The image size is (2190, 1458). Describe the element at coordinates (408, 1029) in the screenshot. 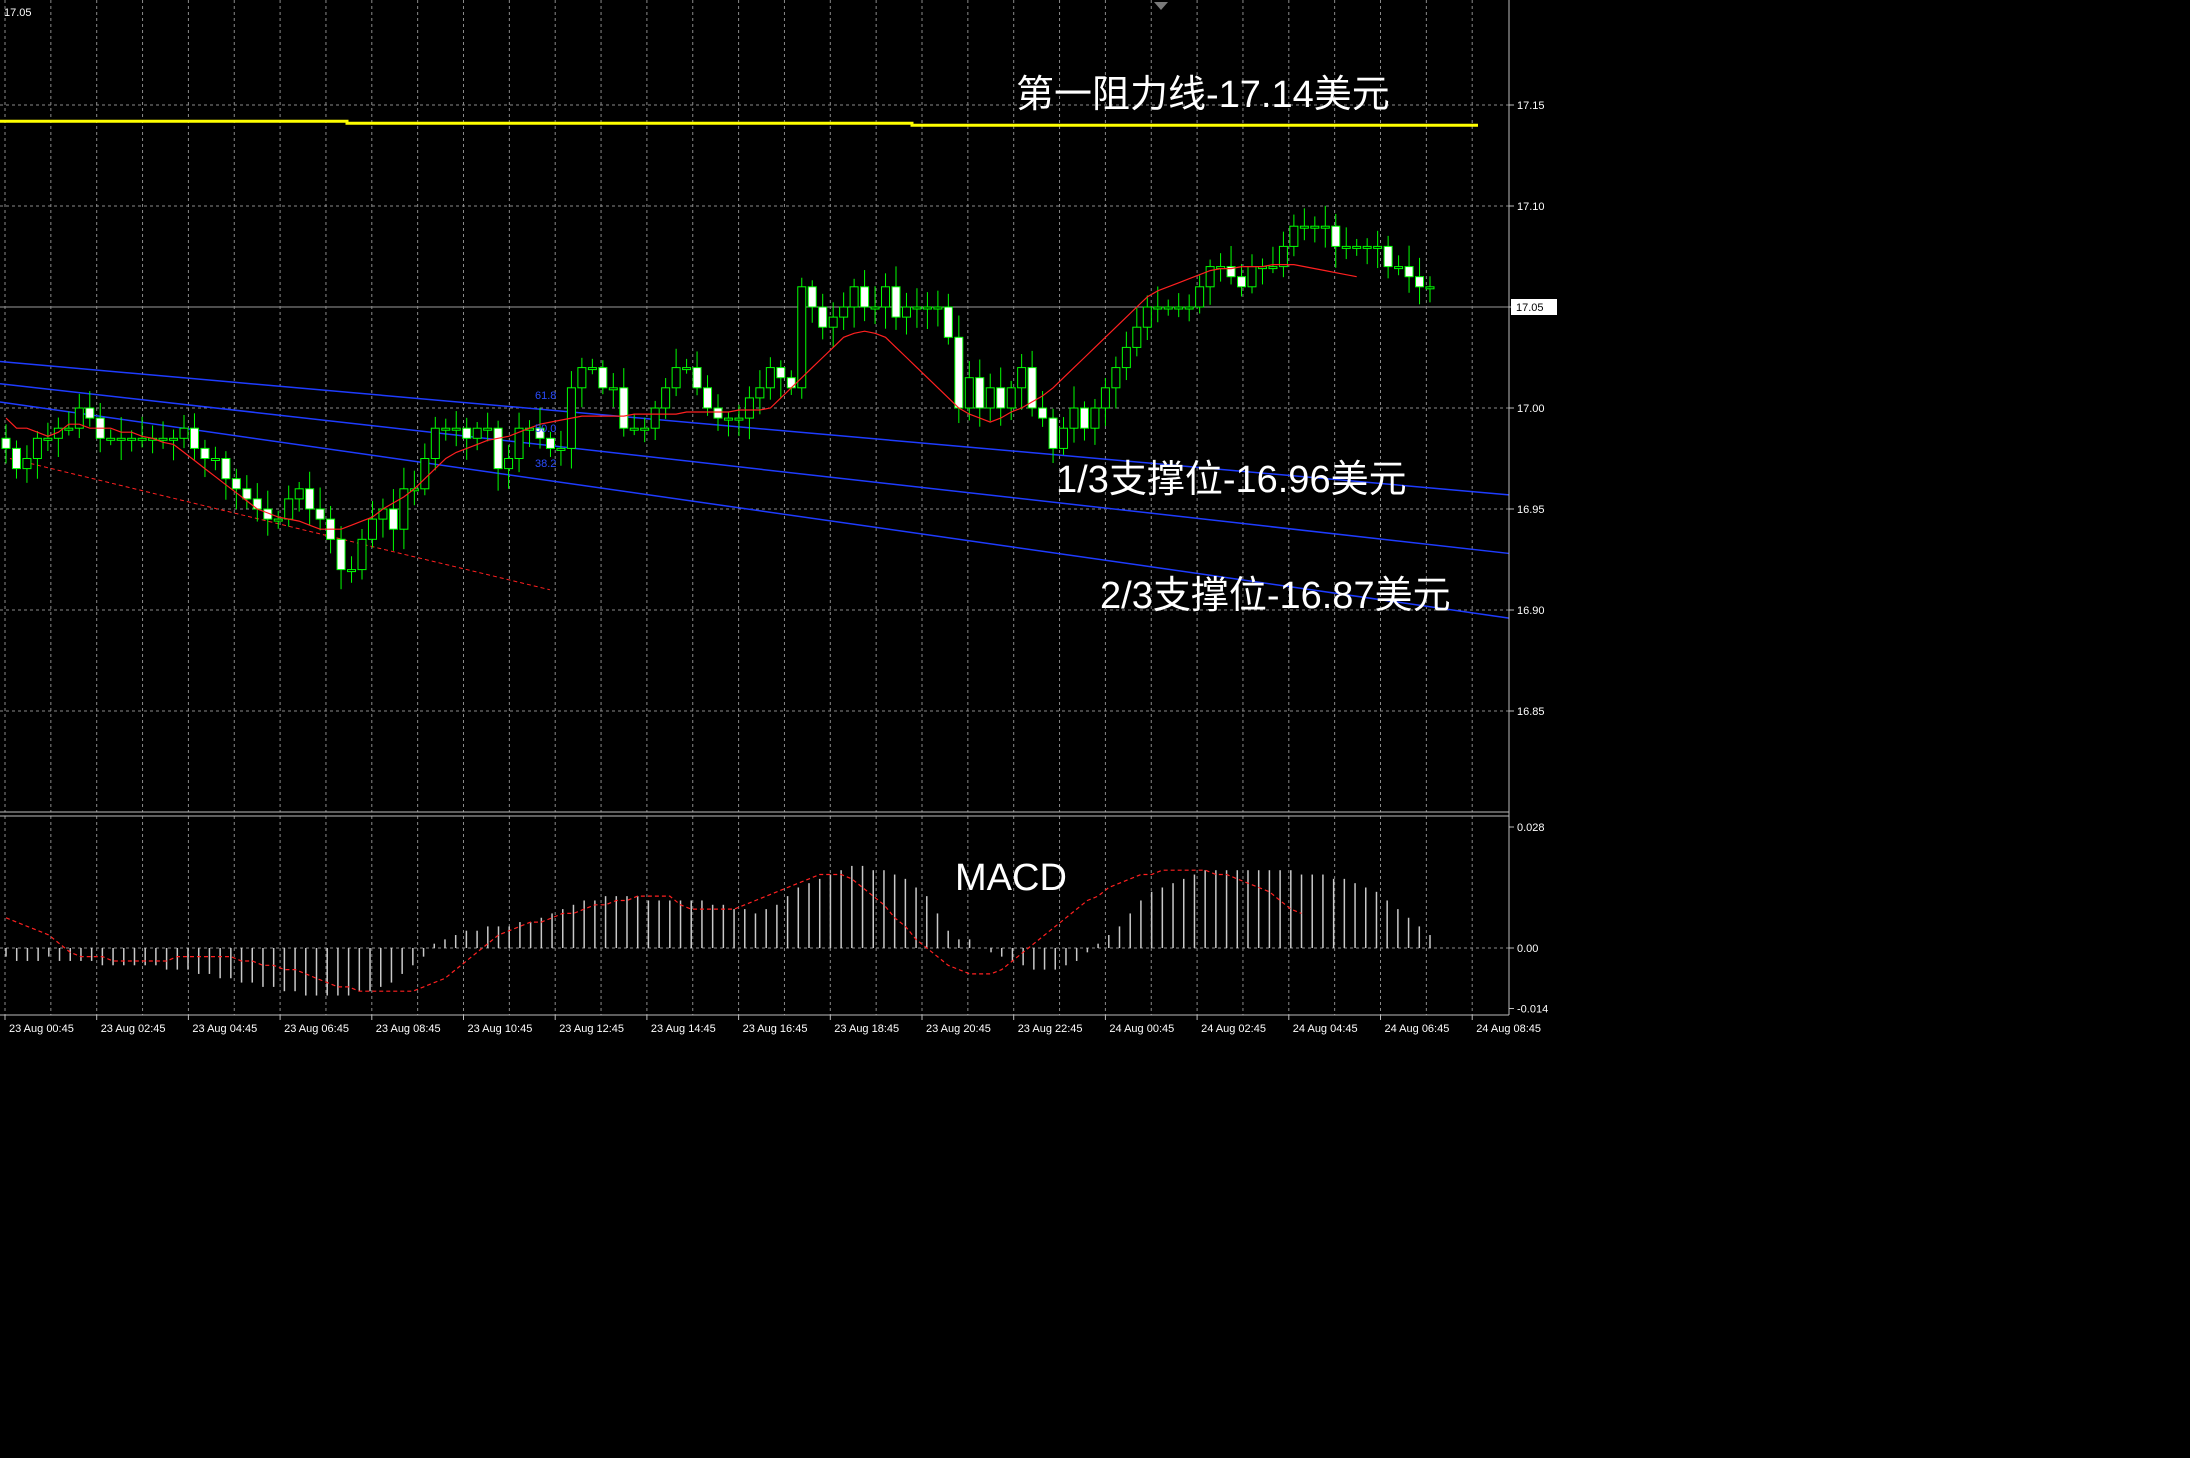

I see `time-tick-label: 23 Aug 08:45` at that location.